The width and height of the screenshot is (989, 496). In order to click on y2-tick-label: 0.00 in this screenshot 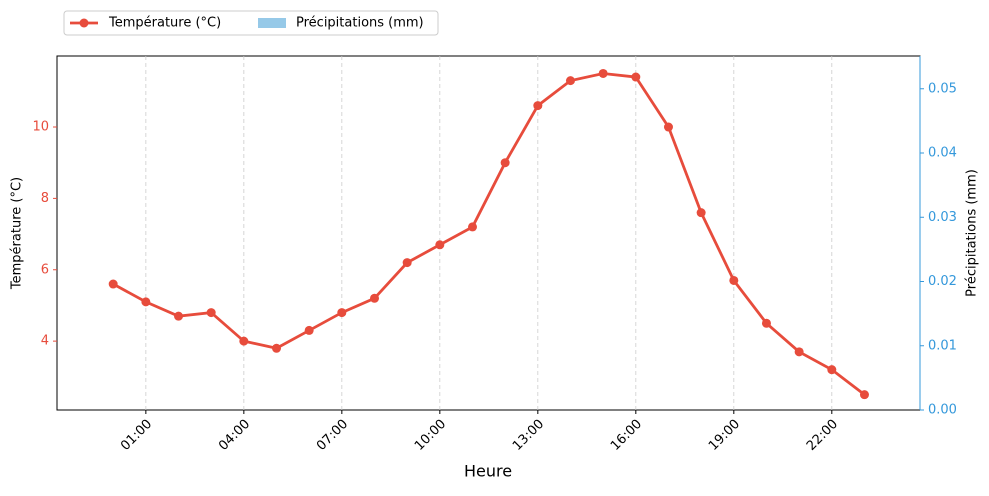, I will do `click(942, 410)`.